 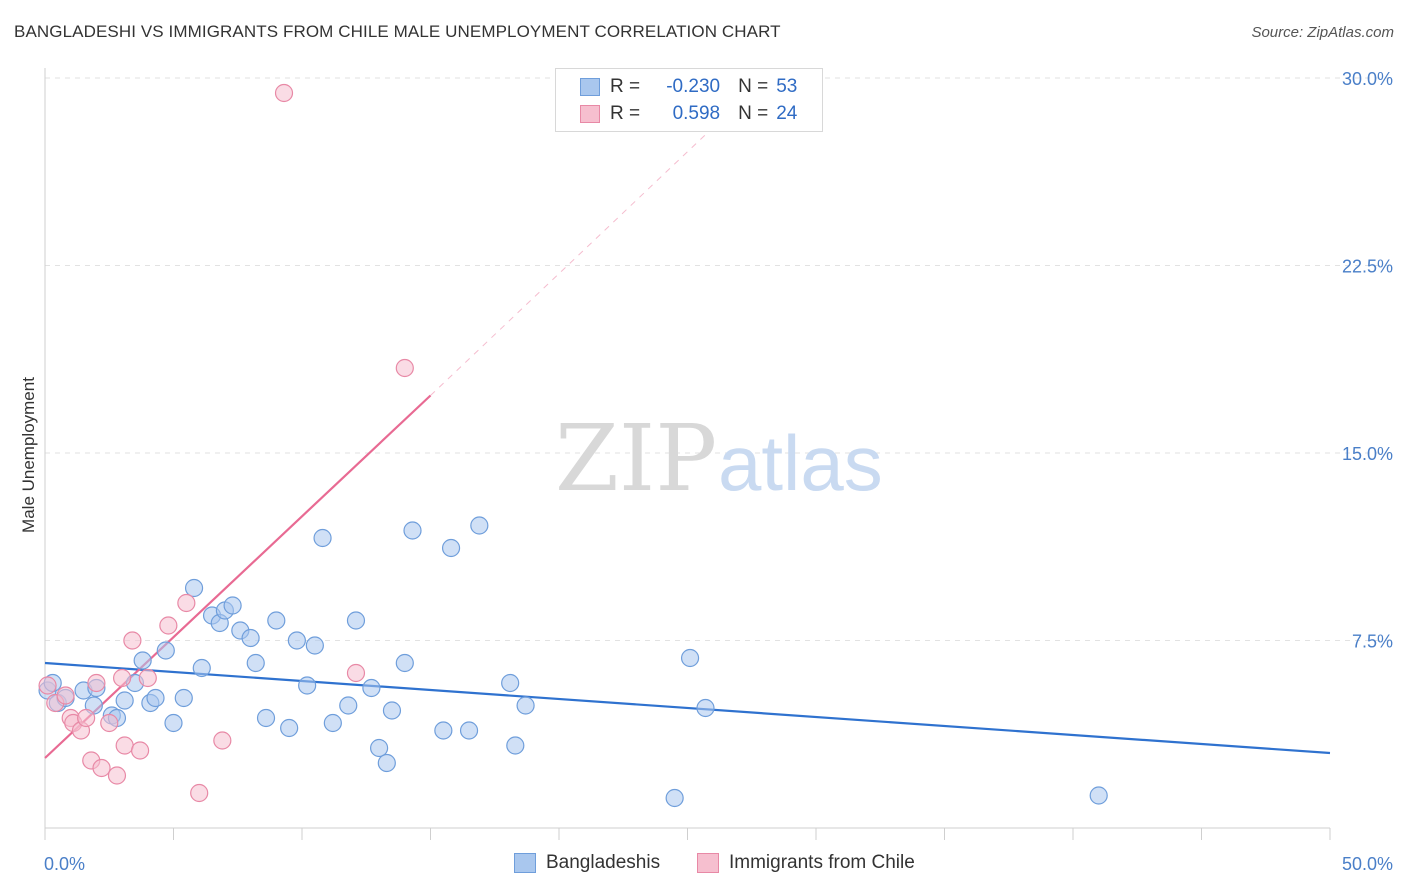 I want to click on correlation-legend: R = -0.230 N = 53 R = 0.598 N = 24, so click(x=689, y=100).